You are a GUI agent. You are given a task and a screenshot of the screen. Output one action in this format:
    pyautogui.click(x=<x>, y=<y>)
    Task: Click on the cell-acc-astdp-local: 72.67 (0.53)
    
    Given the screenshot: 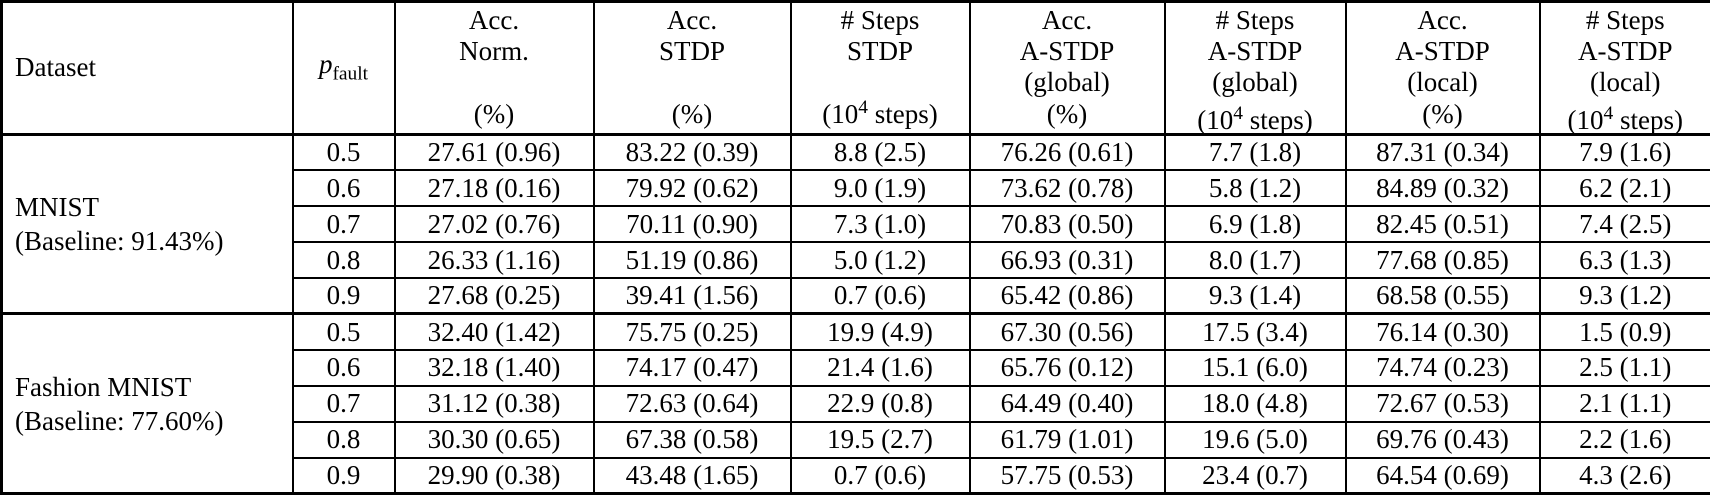 What is the action you would take?
    pyautogui.click(x=1442, y=403)
    